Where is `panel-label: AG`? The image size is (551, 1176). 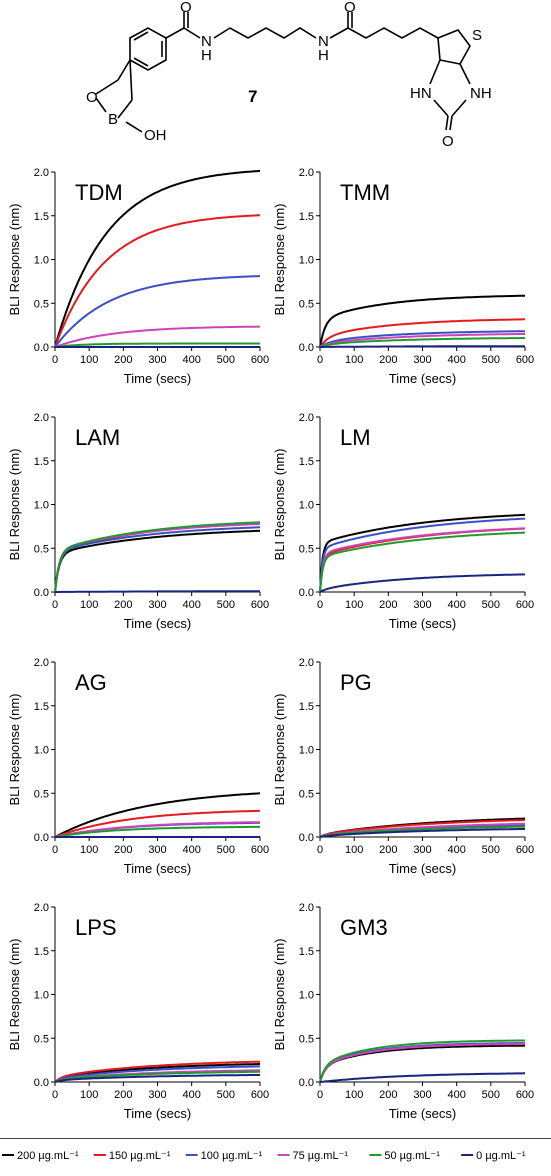 panel-label: AG is located at coordinates (91, 682).